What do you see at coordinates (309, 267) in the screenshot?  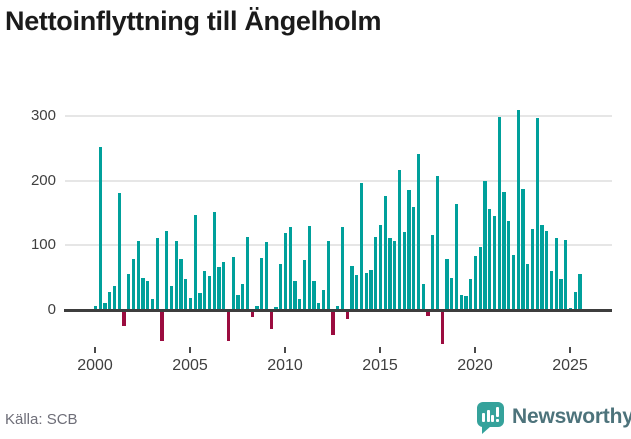 I see `bar-2011-Q2` at bounding box center [309, 267].